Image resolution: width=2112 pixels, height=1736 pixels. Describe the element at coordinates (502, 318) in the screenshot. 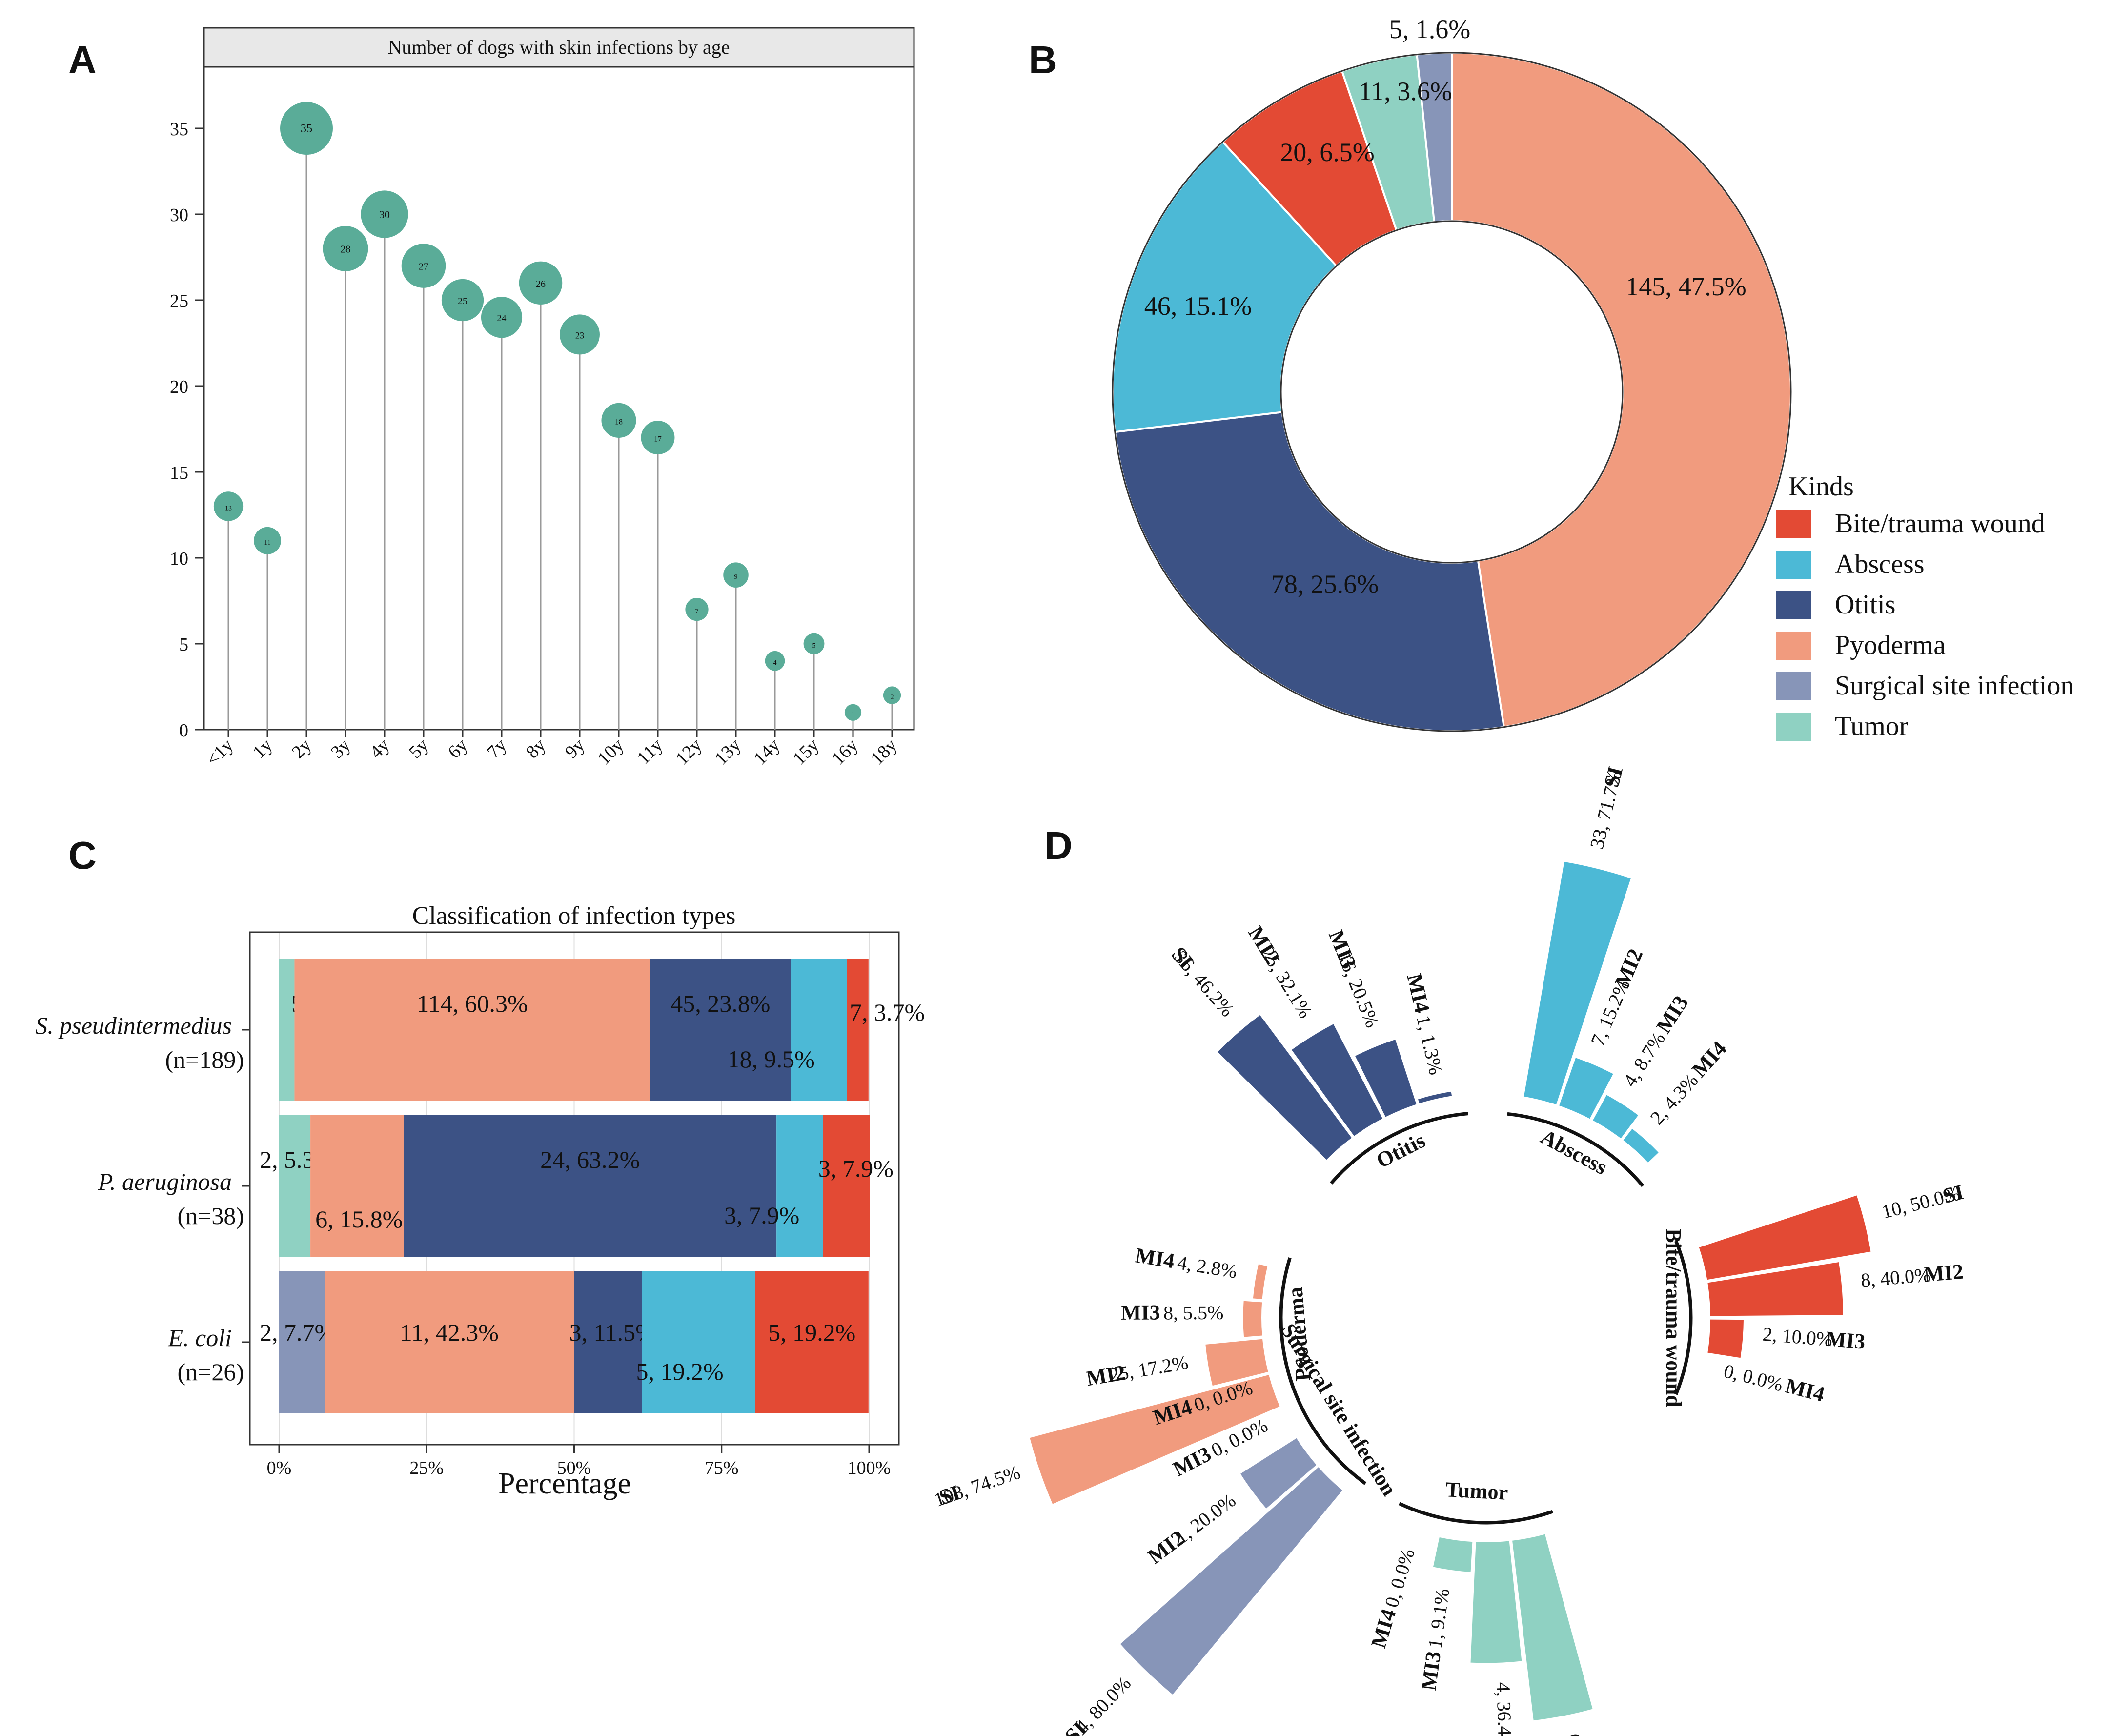

I see `bubble-value-label: 24` at that location.